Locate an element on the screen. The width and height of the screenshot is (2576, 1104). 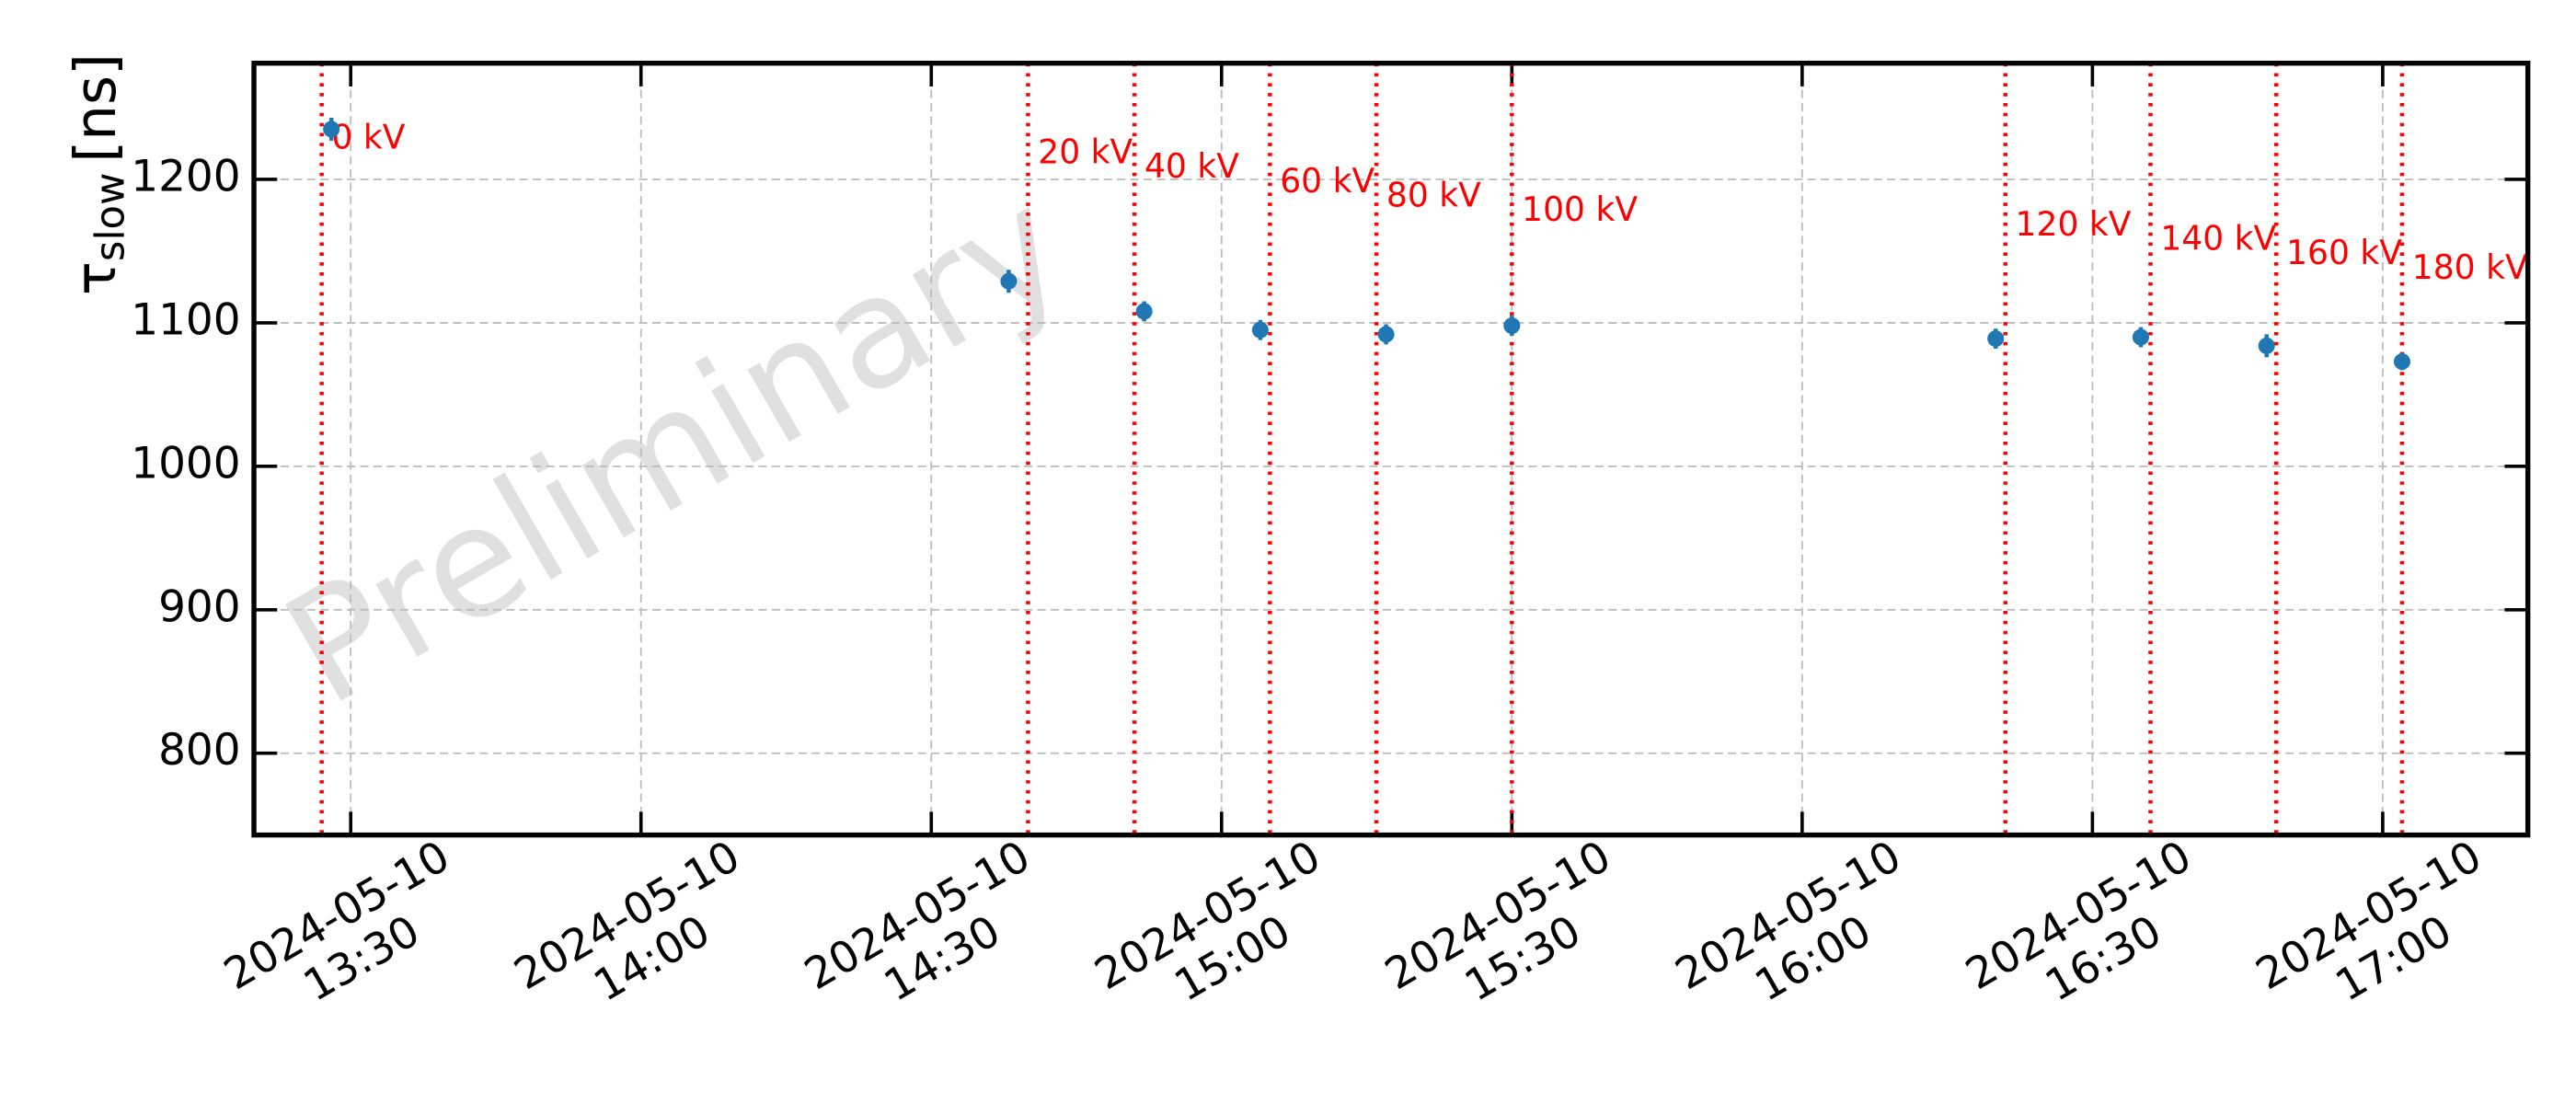
y-tick-label: 900 is located at coordinates (199, 606).